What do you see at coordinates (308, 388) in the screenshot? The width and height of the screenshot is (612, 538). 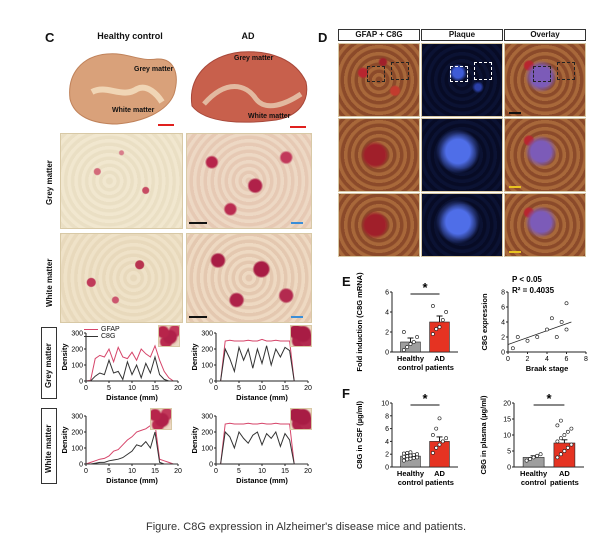 I see `x-tick-label: 20` at bounding box center [308, 388].